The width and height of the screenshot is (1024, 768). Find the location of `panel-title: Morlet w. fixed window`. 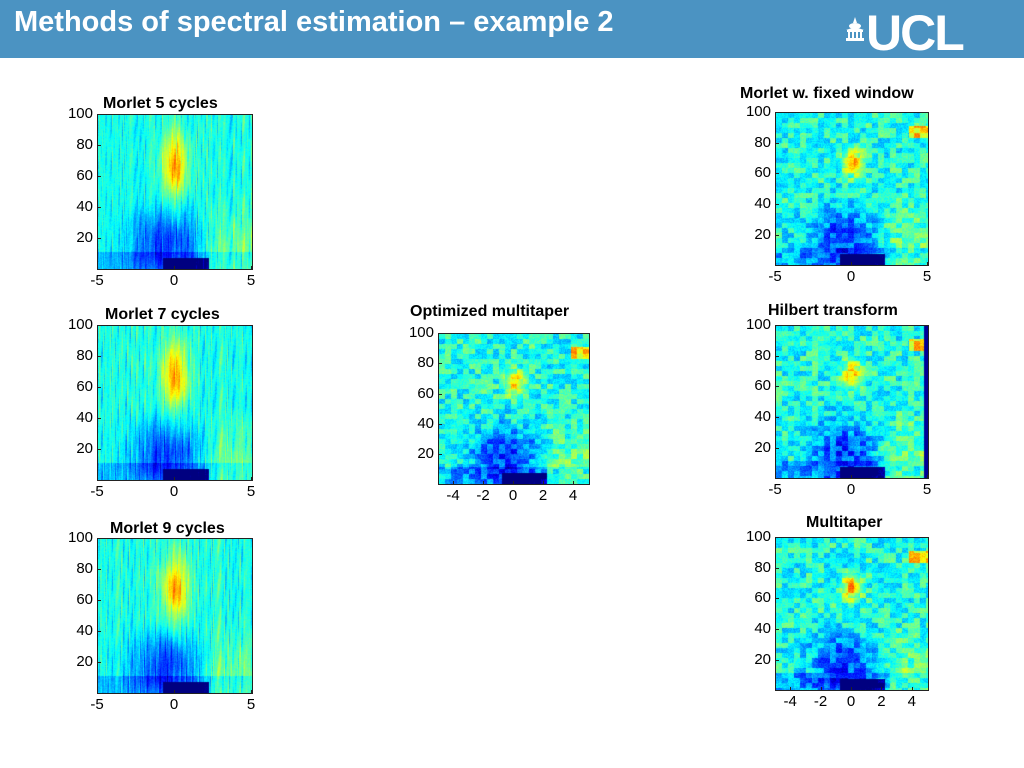

panel-title: Morlet w. fixed window is located at coordinates (827, 93).